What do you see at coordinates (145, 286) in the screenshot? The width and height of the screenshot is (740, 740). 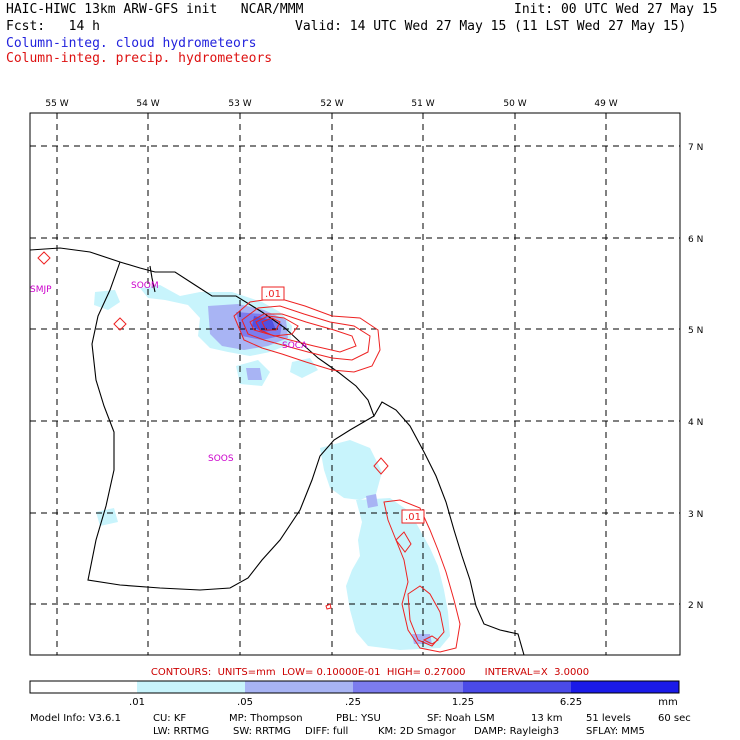 I see `station-soom: SOOM` at bounding box center [145, 286].